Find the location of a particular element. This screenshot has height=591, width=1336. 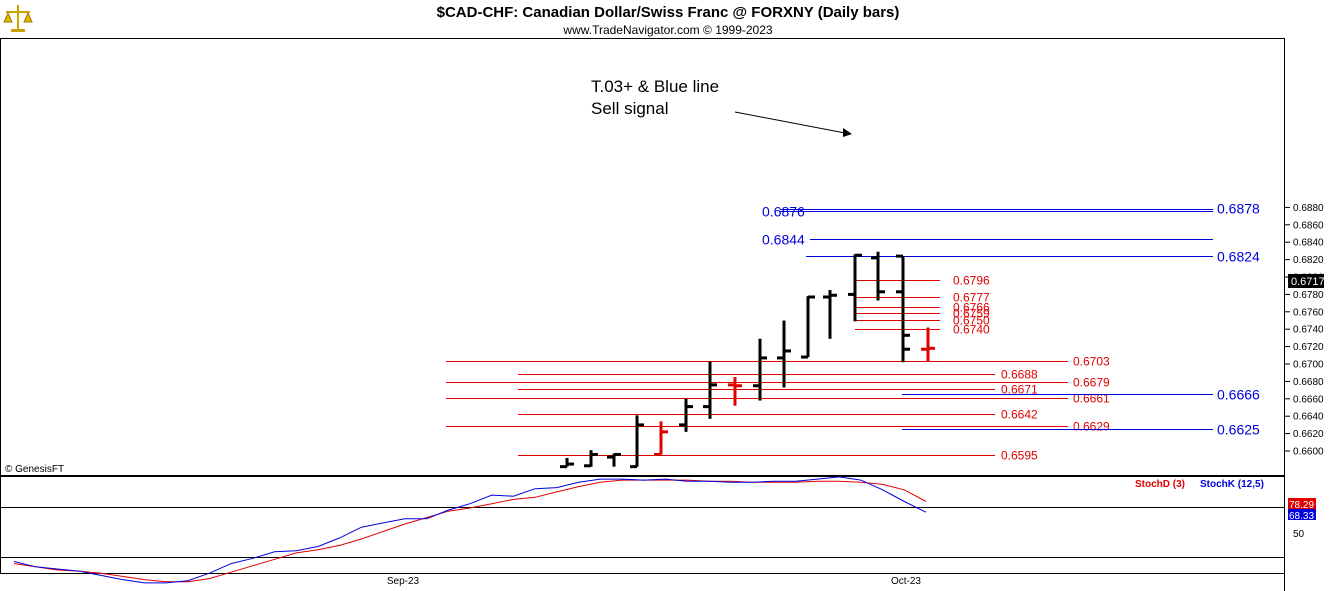

annotation-line1: T.03+ & Blue line is located at coordinates (655, 86).